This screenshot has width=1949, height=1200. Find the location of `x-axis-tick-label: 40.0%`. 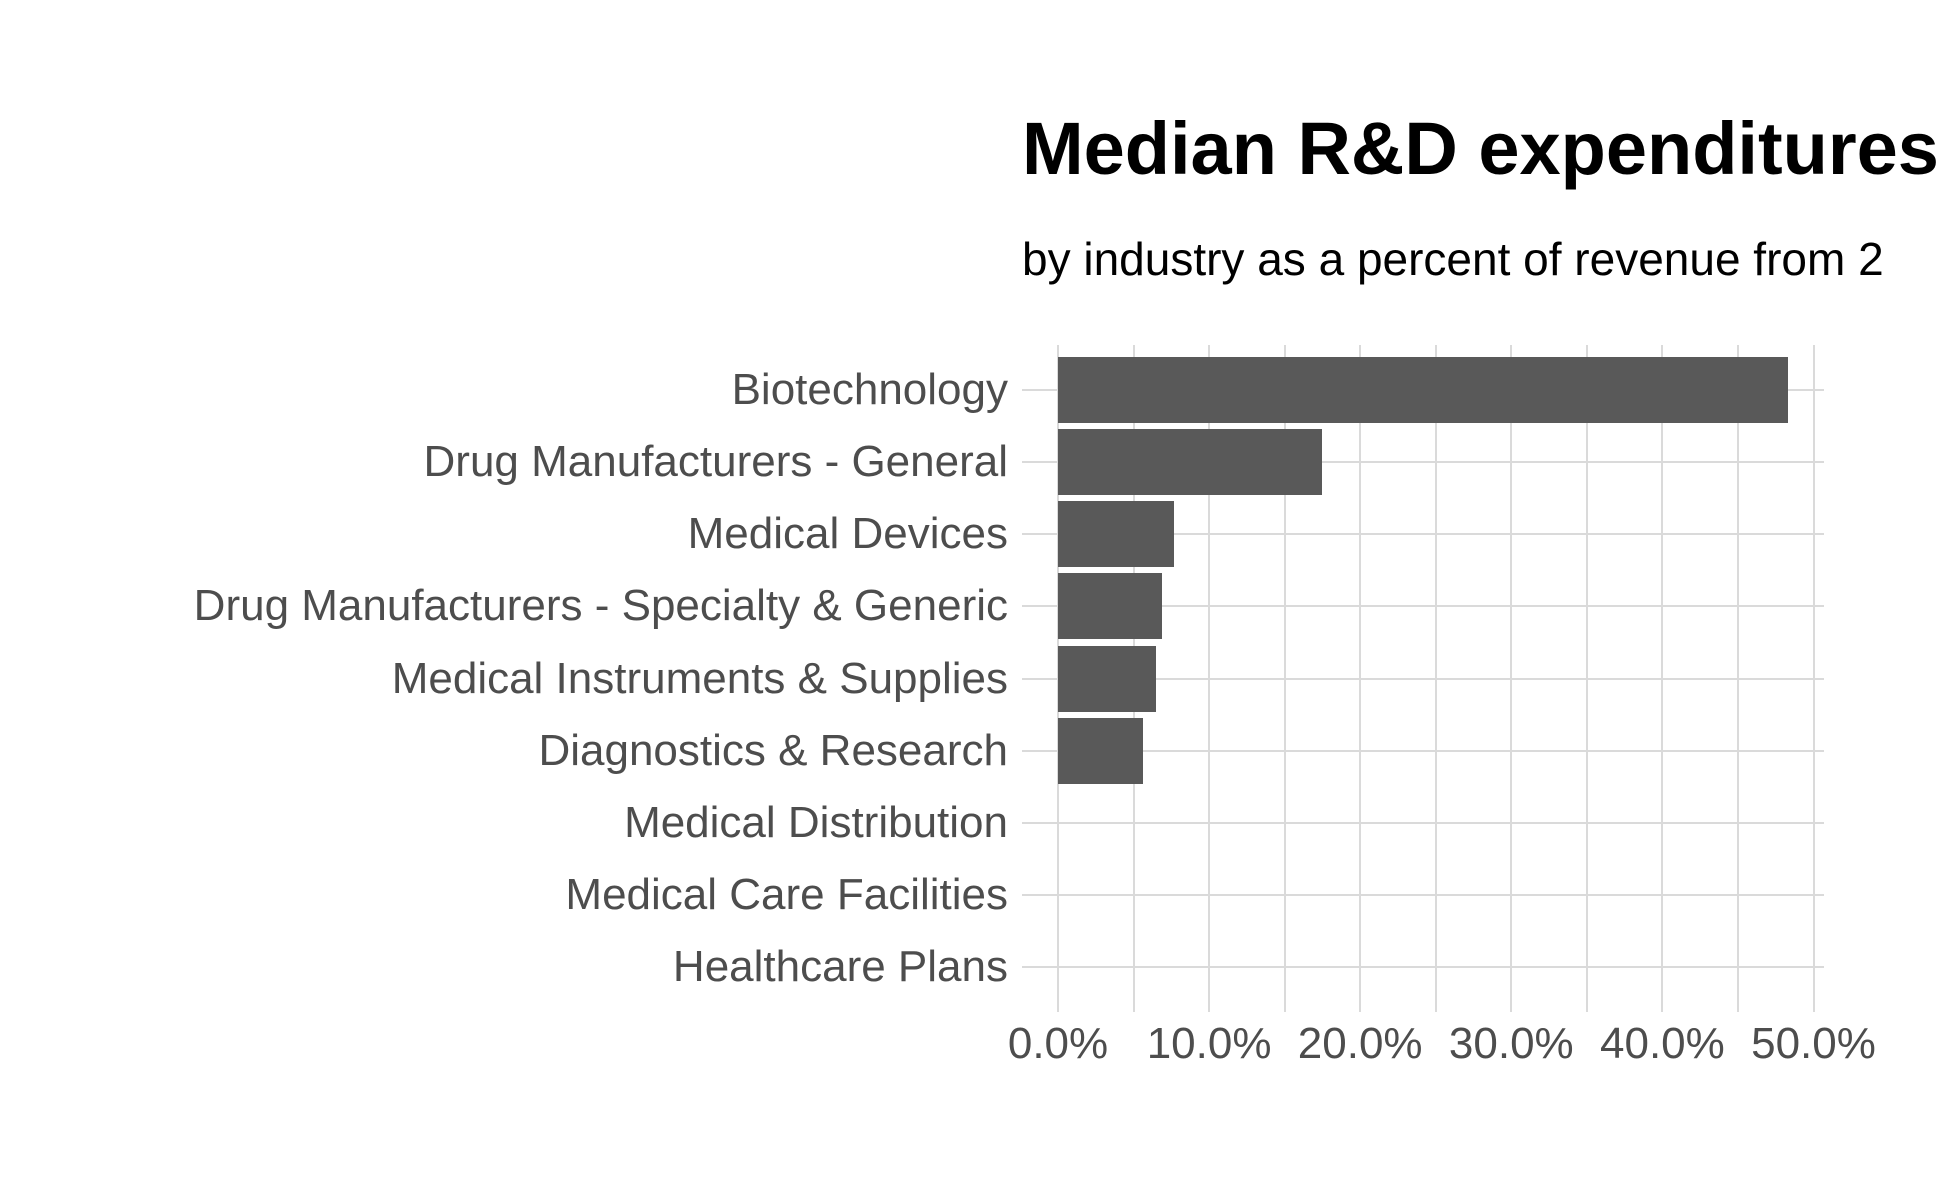

x-axis-tick-label: 40.0% is located at coordinates (1662, 1043).